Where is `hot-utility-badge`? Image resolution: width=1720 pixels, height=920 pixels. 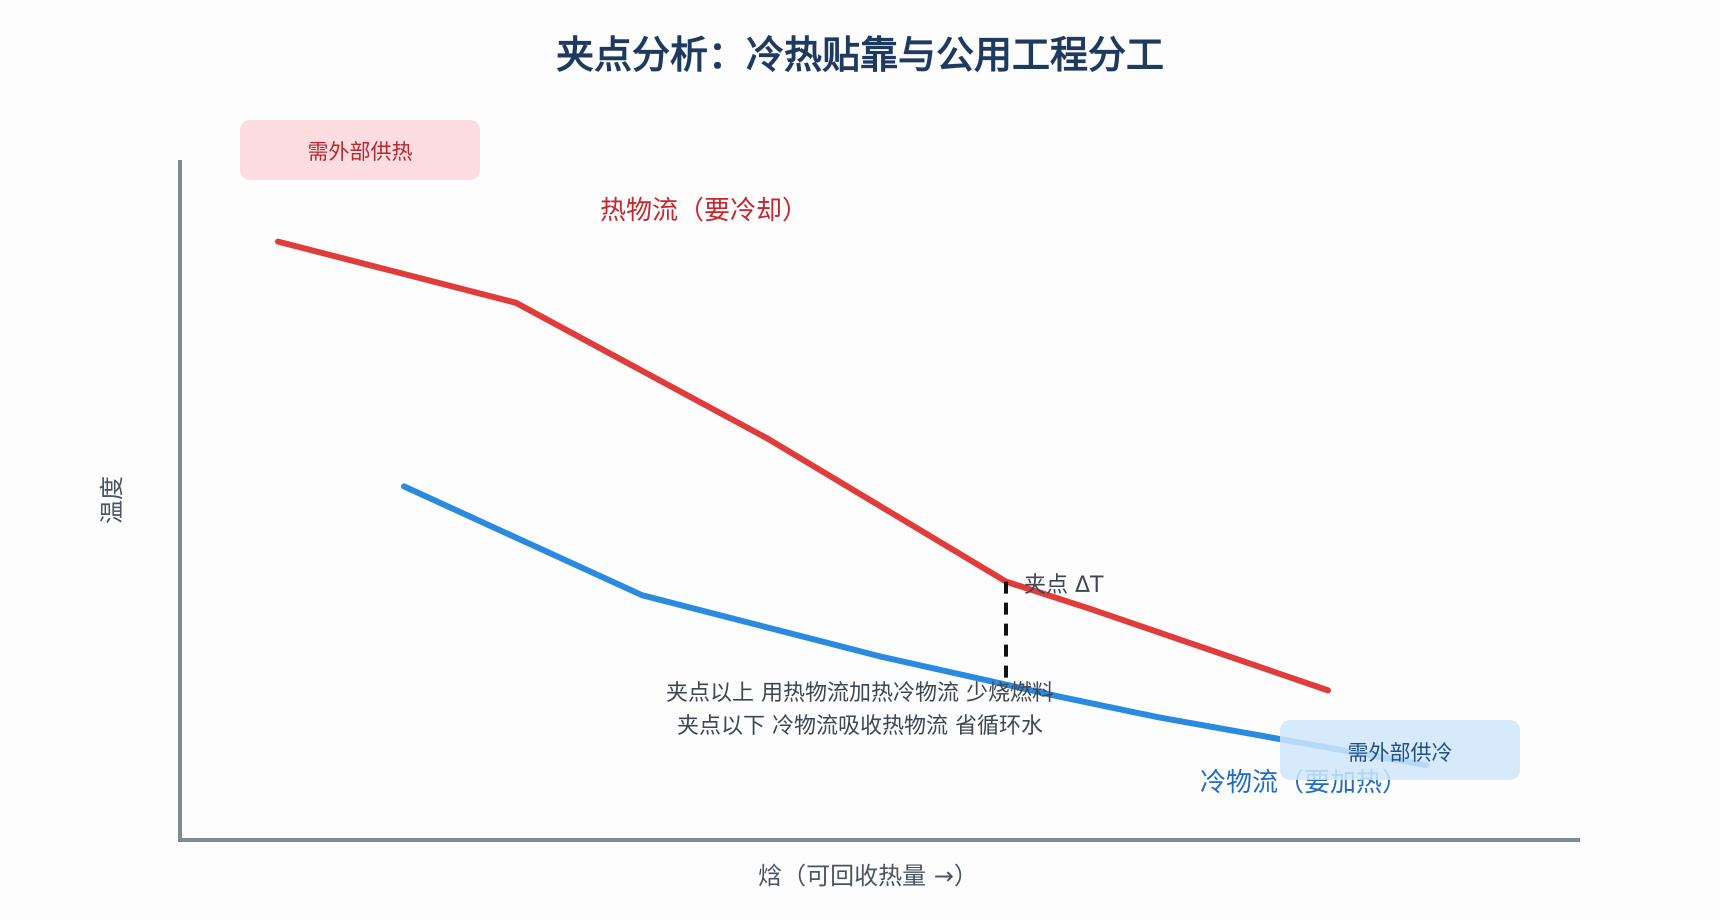 hot-utility-badge is located at coordinates (360, 150).